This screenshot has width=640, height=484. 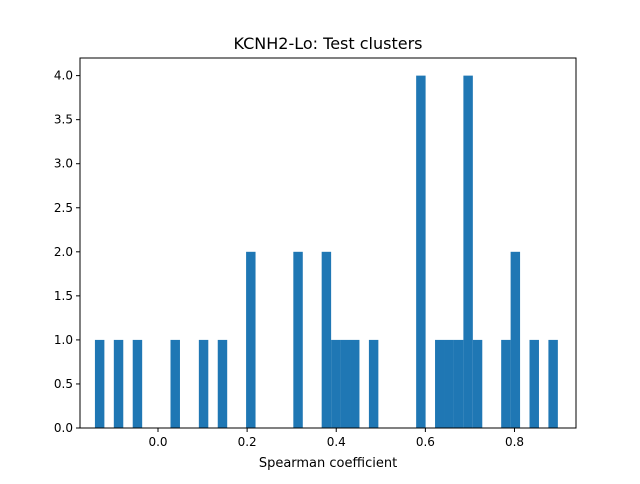 What do you see at coordinates (63, 340) in the screenshot?
I see `y-tick-label: 1.0` at bounding box center [63, 340].